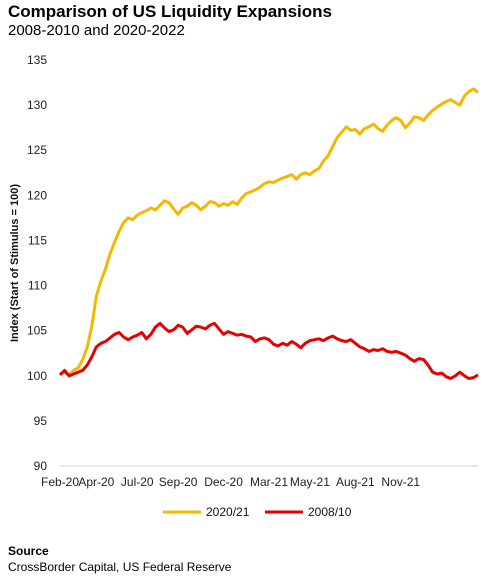 The height and width of the screenshot is (577, 490). Describe the element at coordinates (41, 421) in the screenshot. I see `y-tick-label: 95` at that location.